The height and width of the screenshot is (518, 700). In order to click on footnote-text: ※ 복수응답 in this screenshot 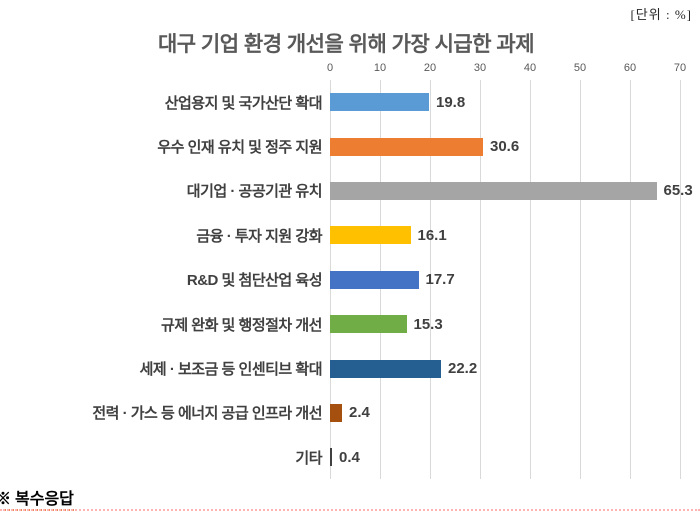, I will do `click(37, 501)`.